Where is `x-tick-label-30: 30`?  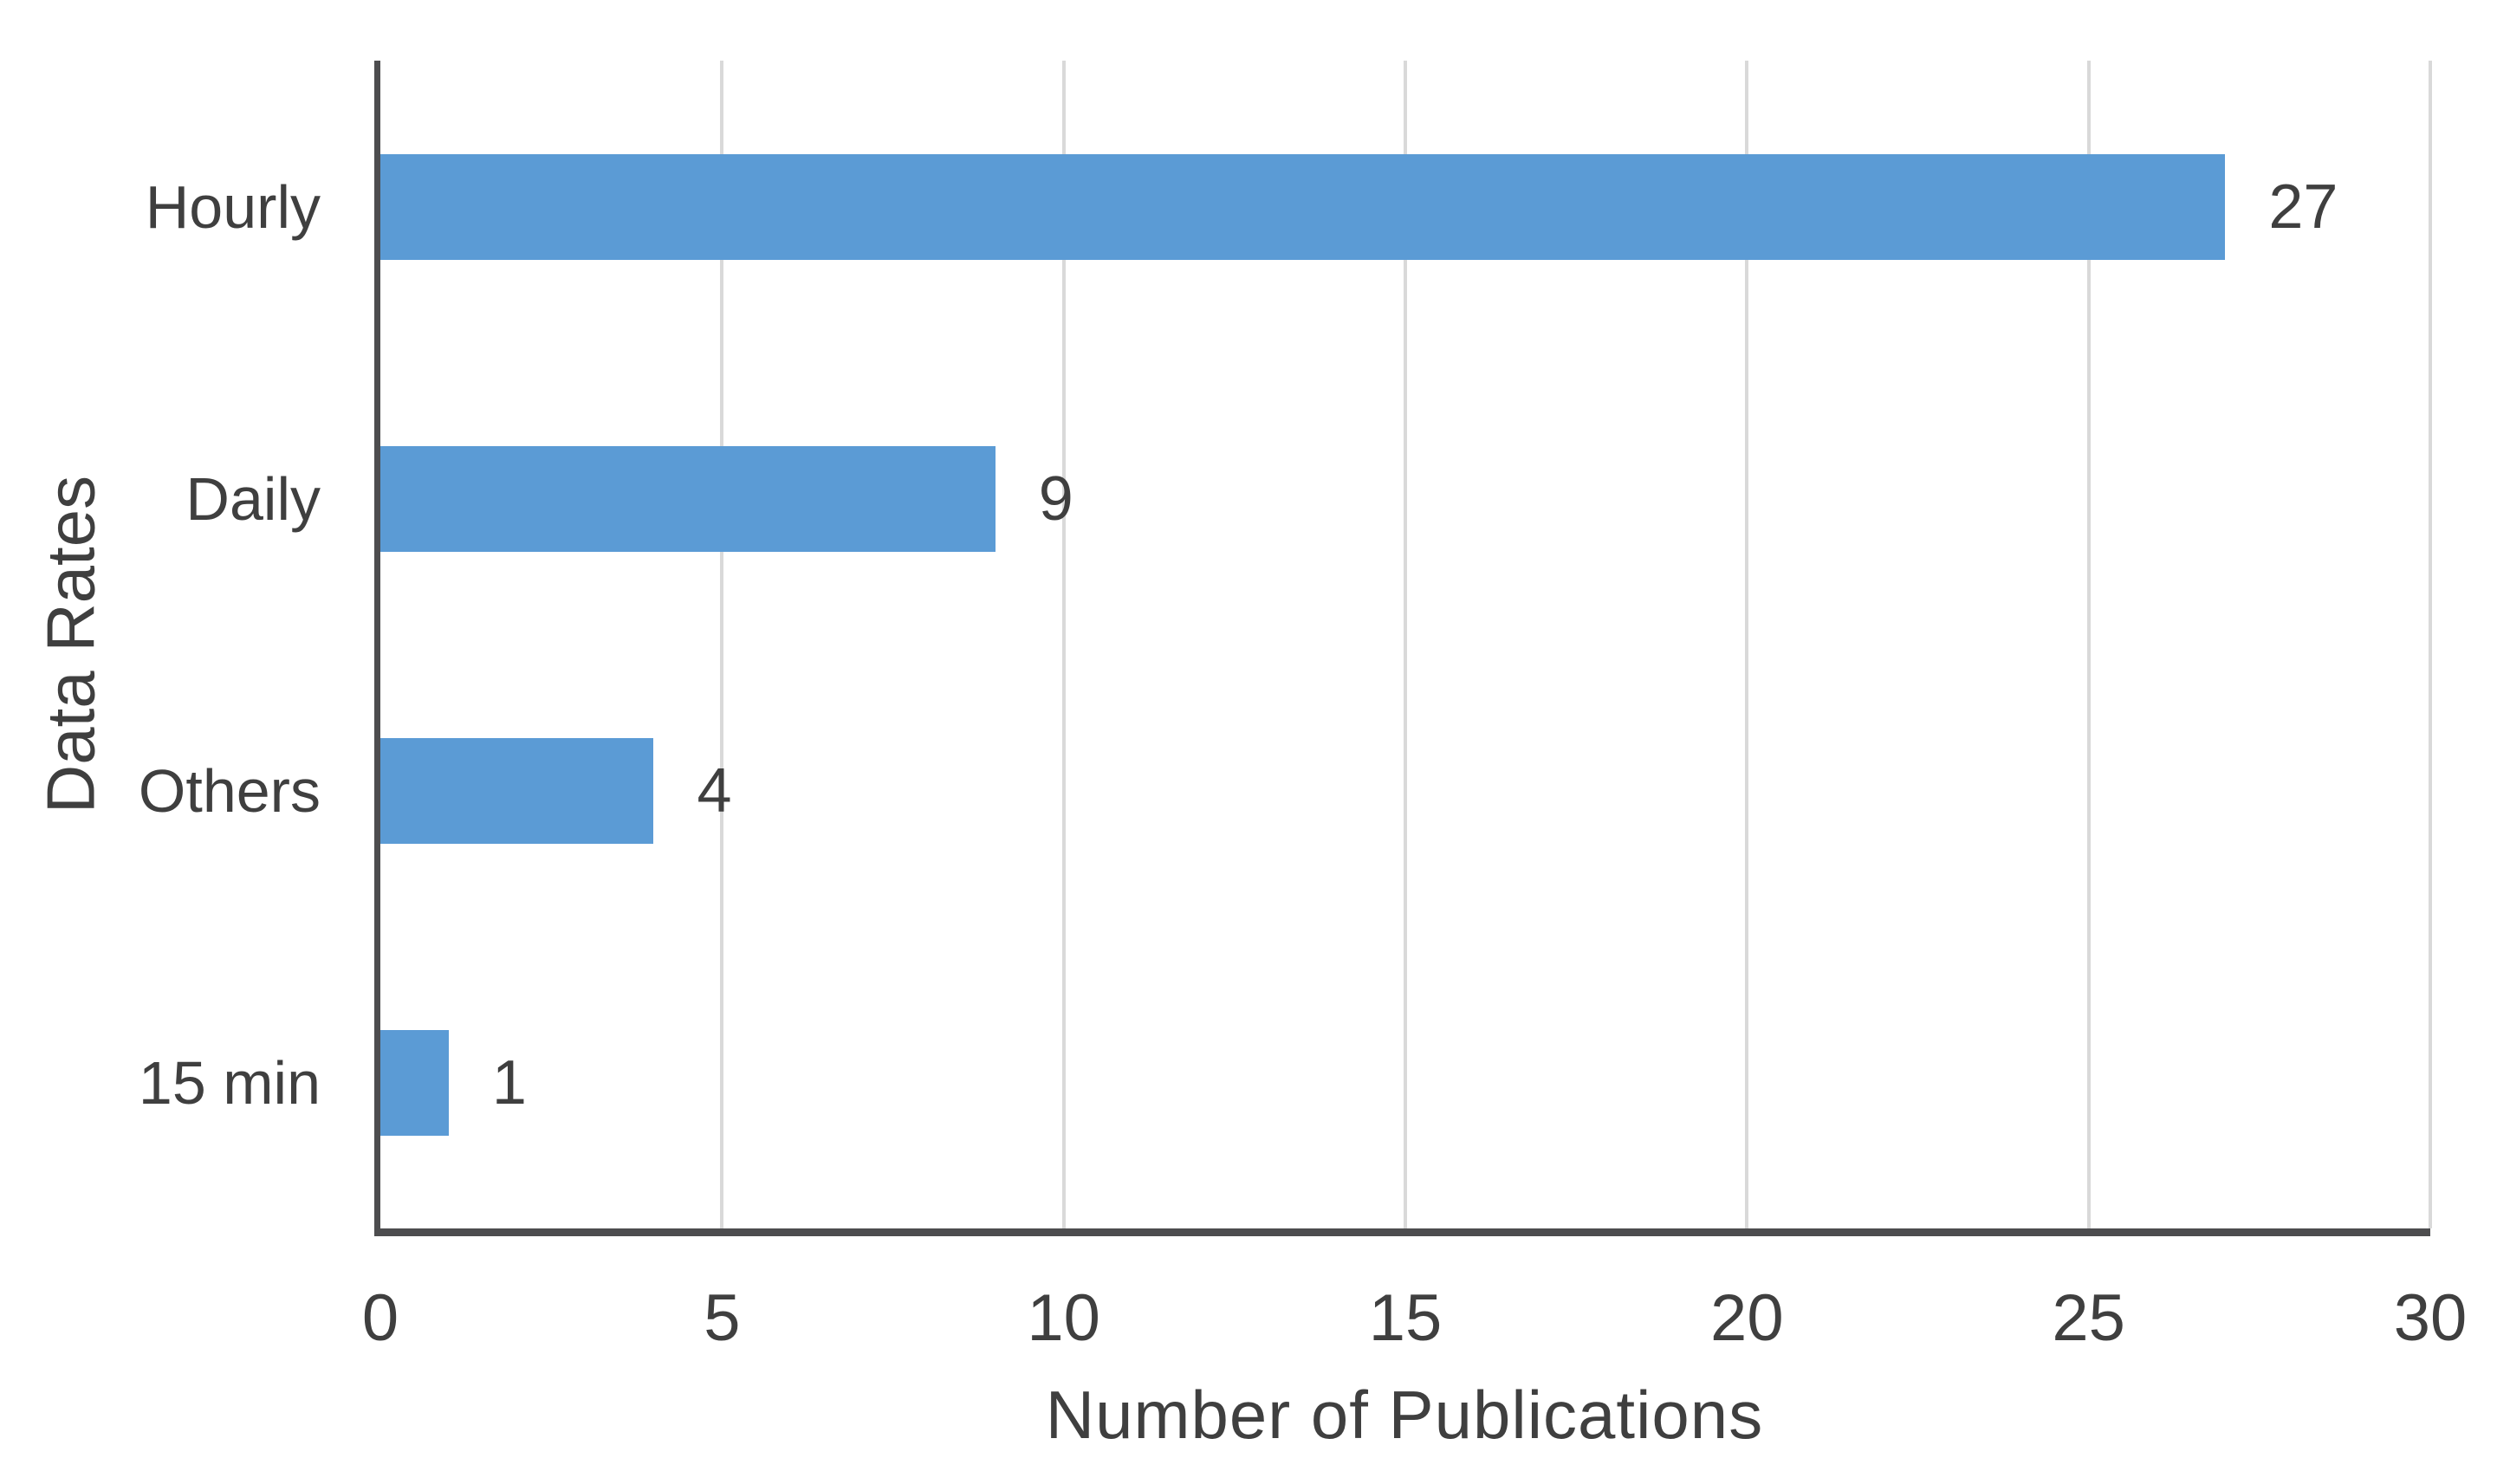 x-tick-label-30: 30 is located at coordinates (2431, 1318).